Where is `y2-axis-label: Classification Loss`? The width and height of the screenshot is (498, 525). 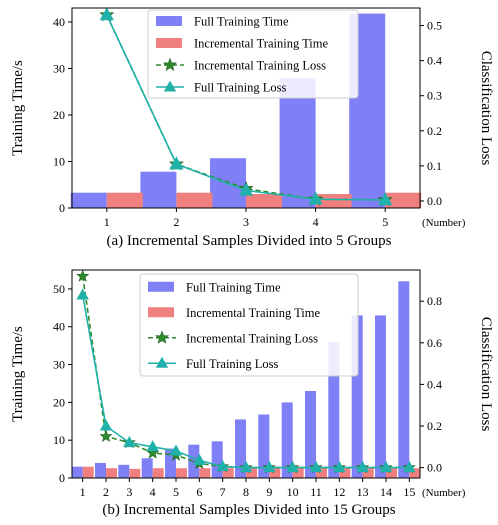 y2-axis-label: Classification Loss is located at coordinates (486, 374).